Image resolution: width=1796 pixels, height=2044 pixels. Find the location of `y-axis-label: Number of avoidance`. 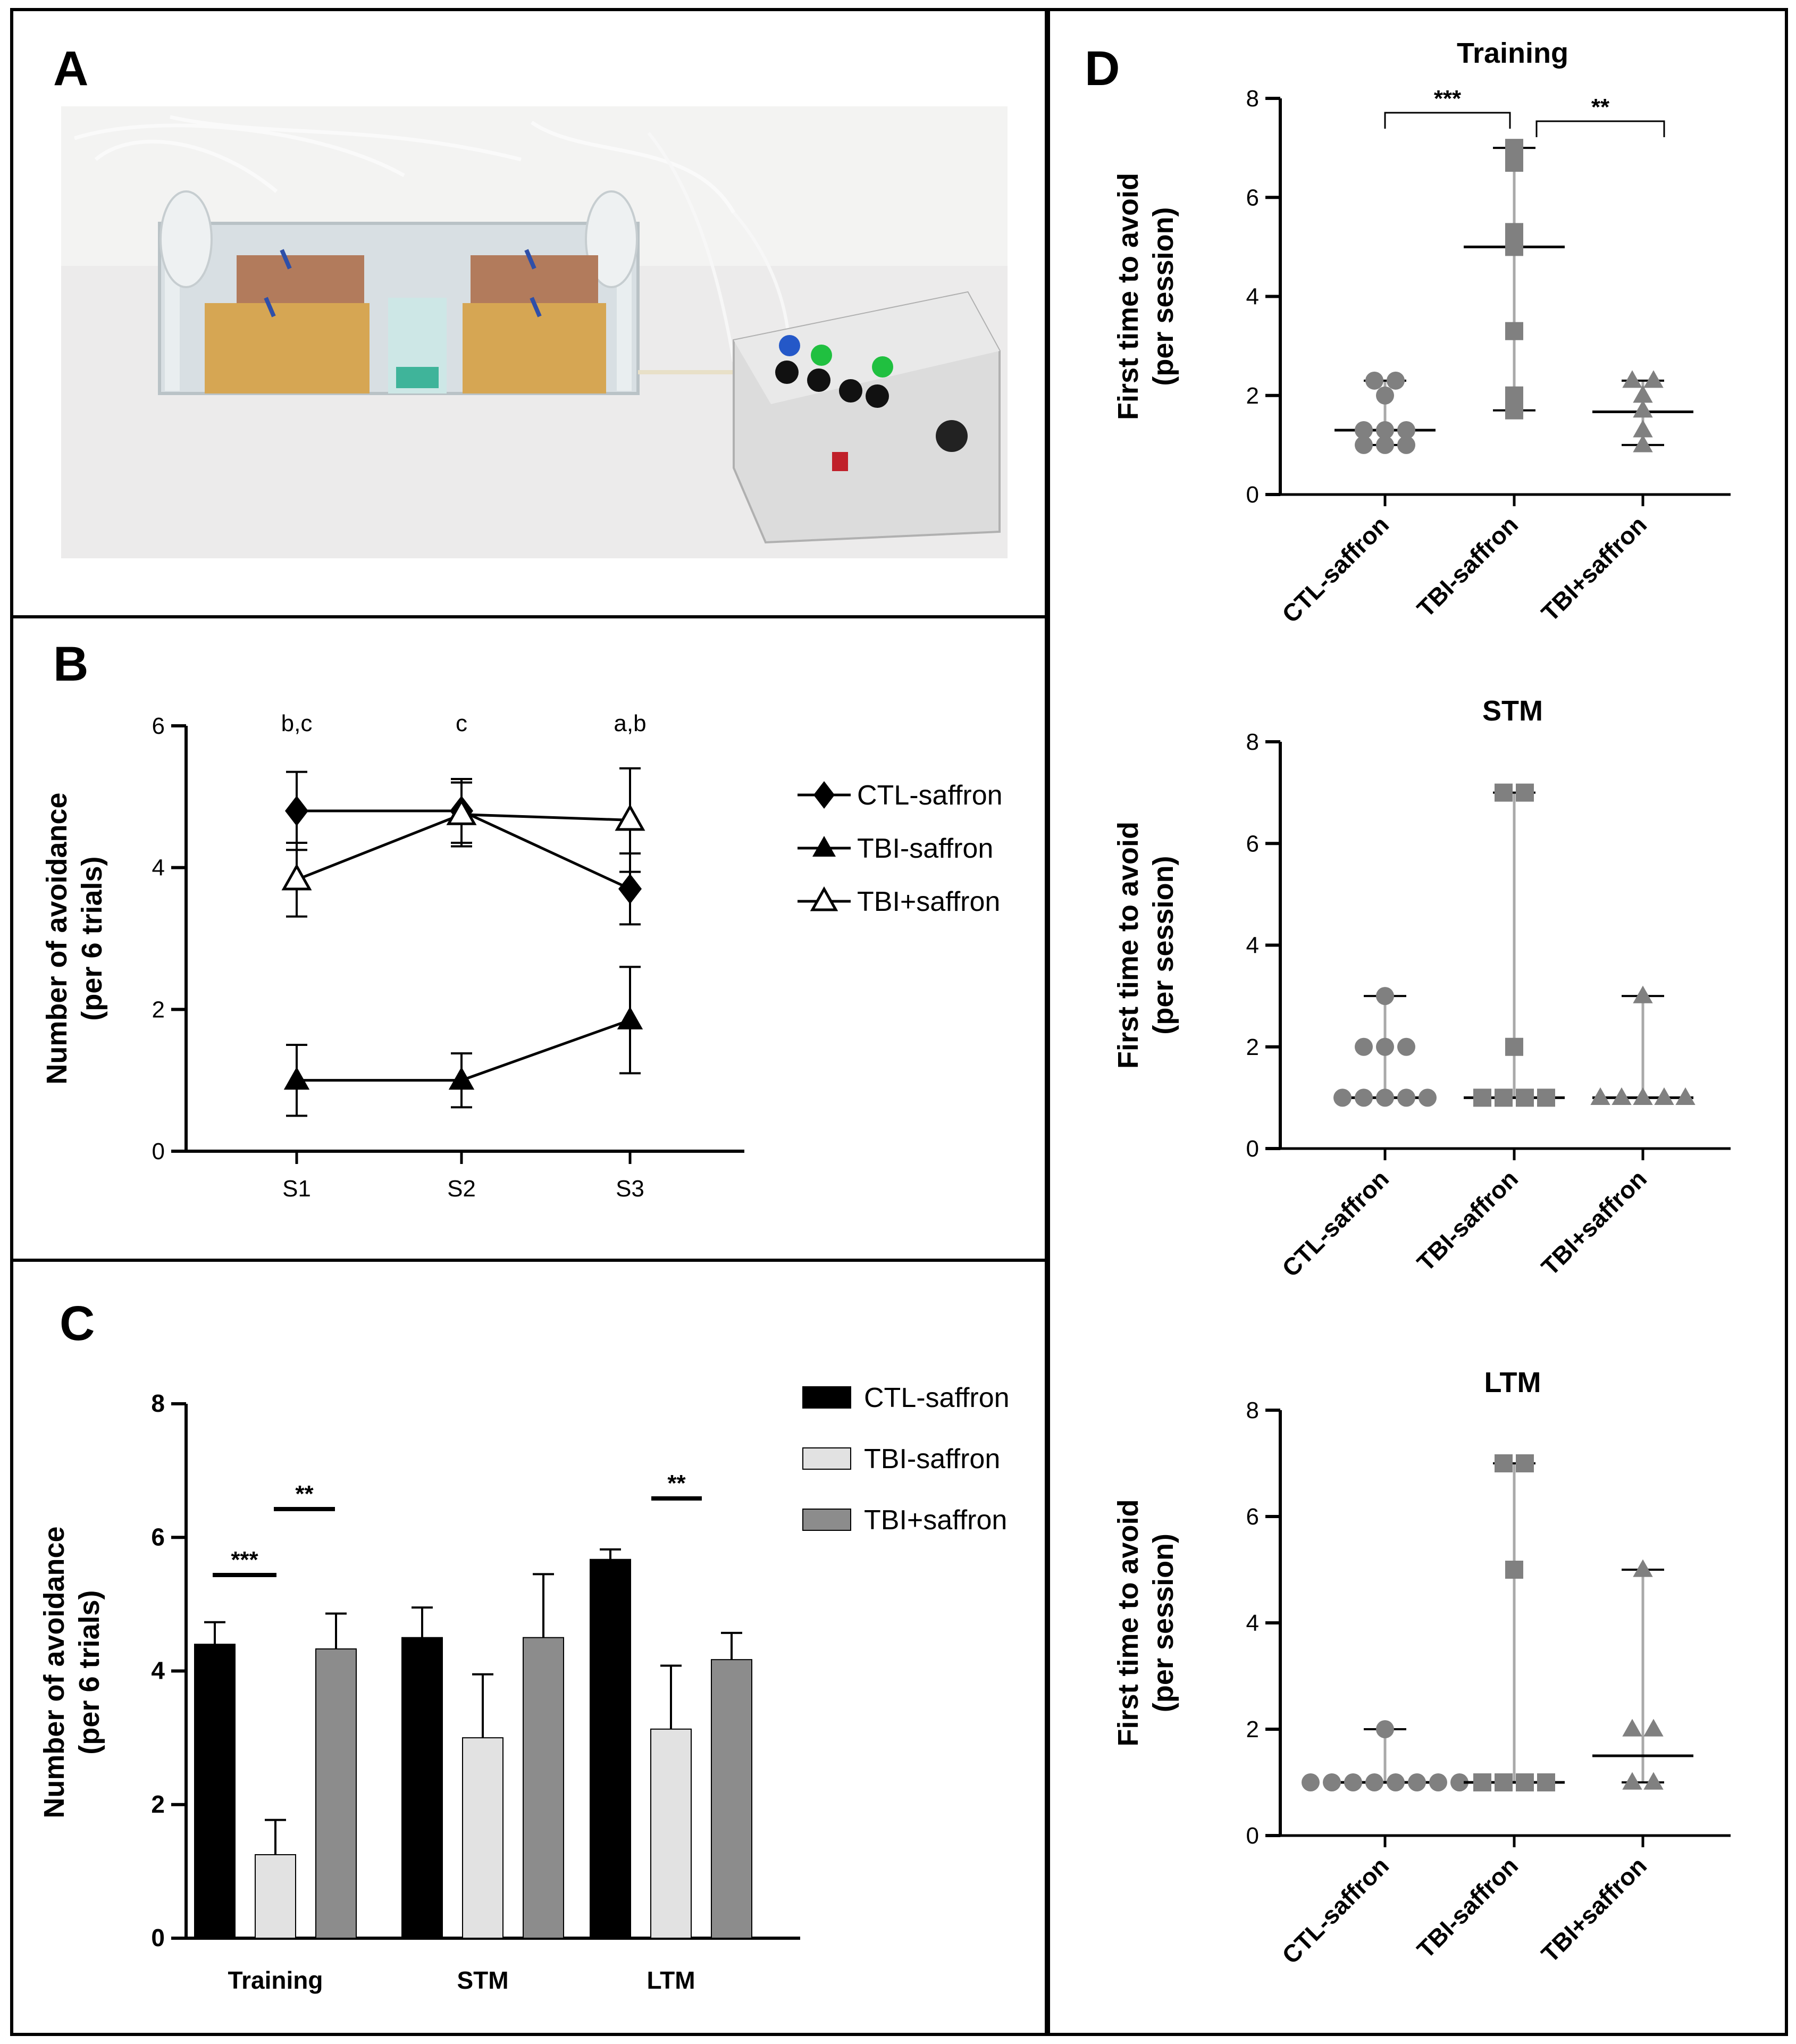

y-axis-label: Number of avoidance is located at coordinates (57, 938).